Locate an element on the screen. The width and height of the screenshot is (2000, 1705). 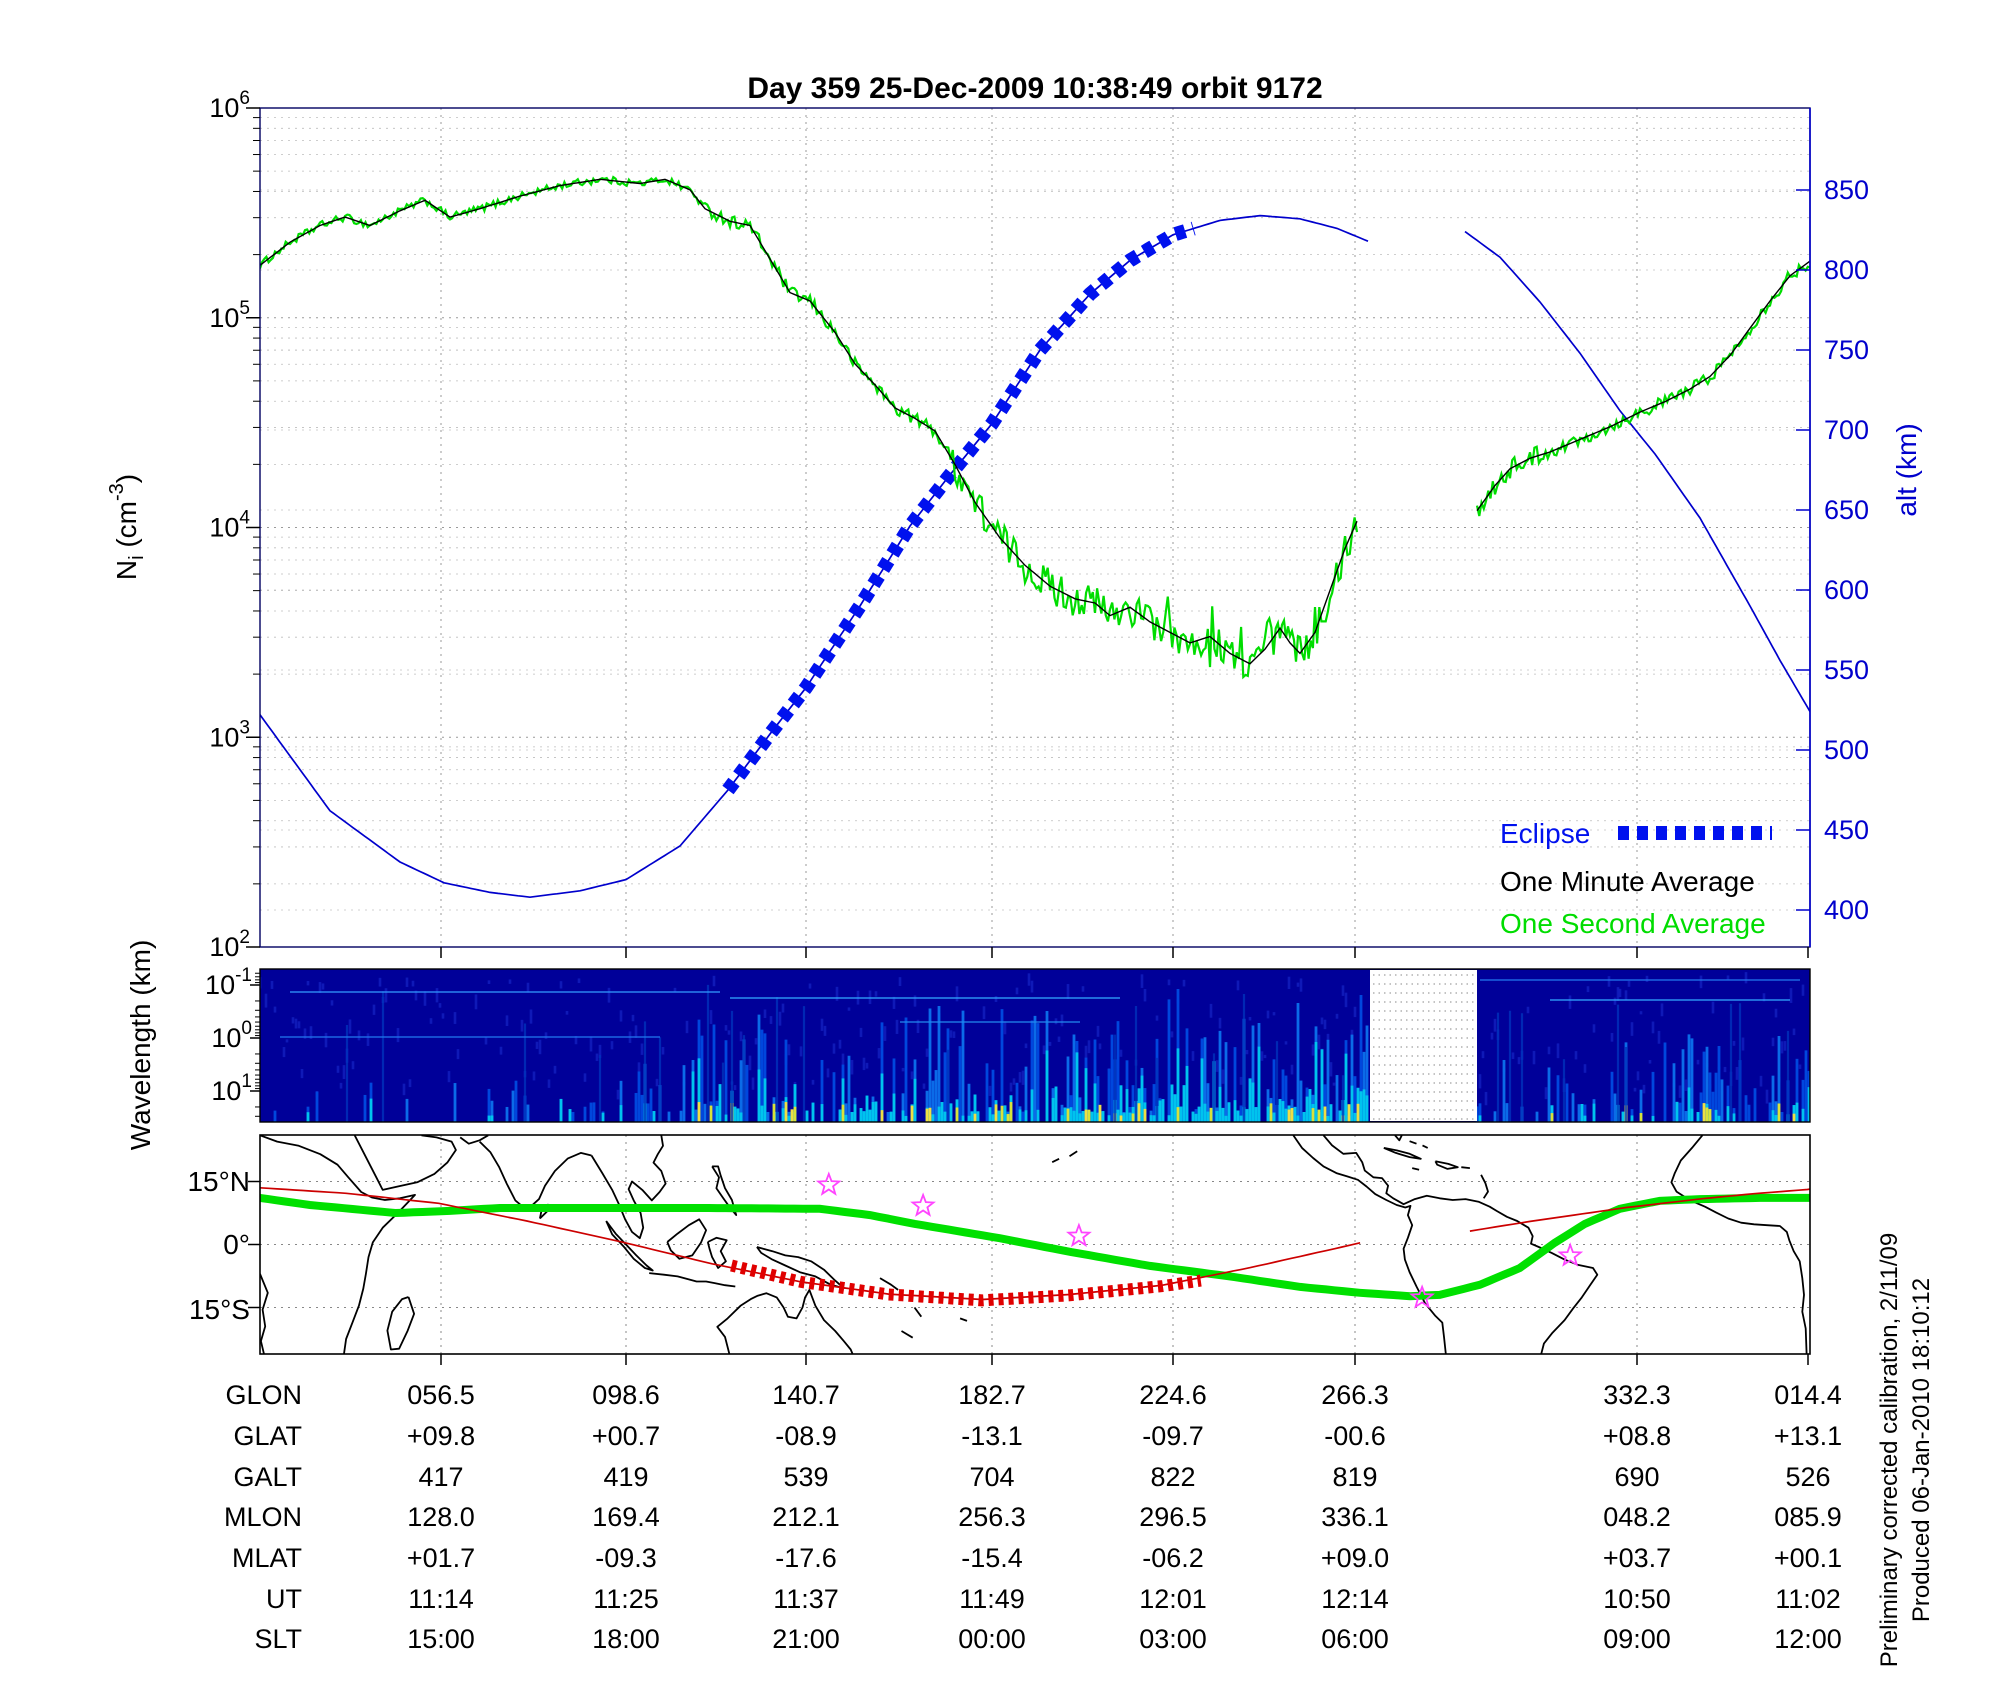
tick-exponent: -1 is located at coordinates (243, 975).